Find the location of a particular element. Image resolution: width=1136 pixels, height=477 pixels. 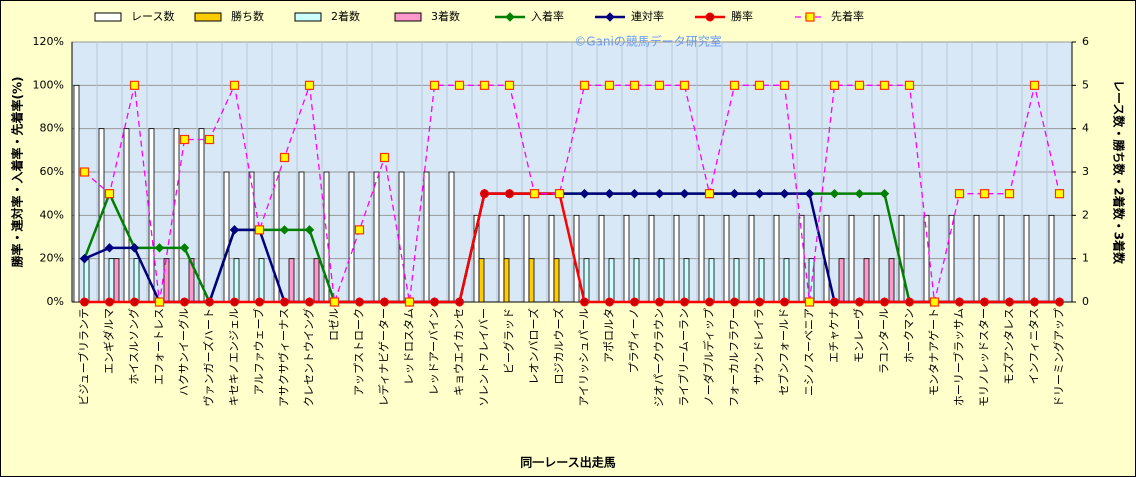

x-tick-label: レッドアーバイン is located at coordinates (434, 351).